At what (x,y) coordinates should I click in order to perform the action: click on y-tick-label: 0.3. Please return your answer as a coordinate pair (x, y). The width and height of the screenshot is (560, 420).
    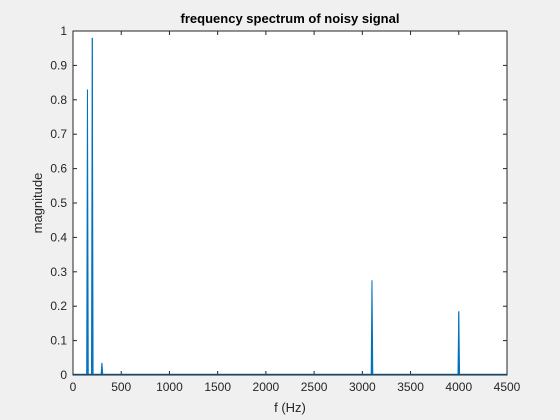
    Looking at the image, I should click on (58, 272).